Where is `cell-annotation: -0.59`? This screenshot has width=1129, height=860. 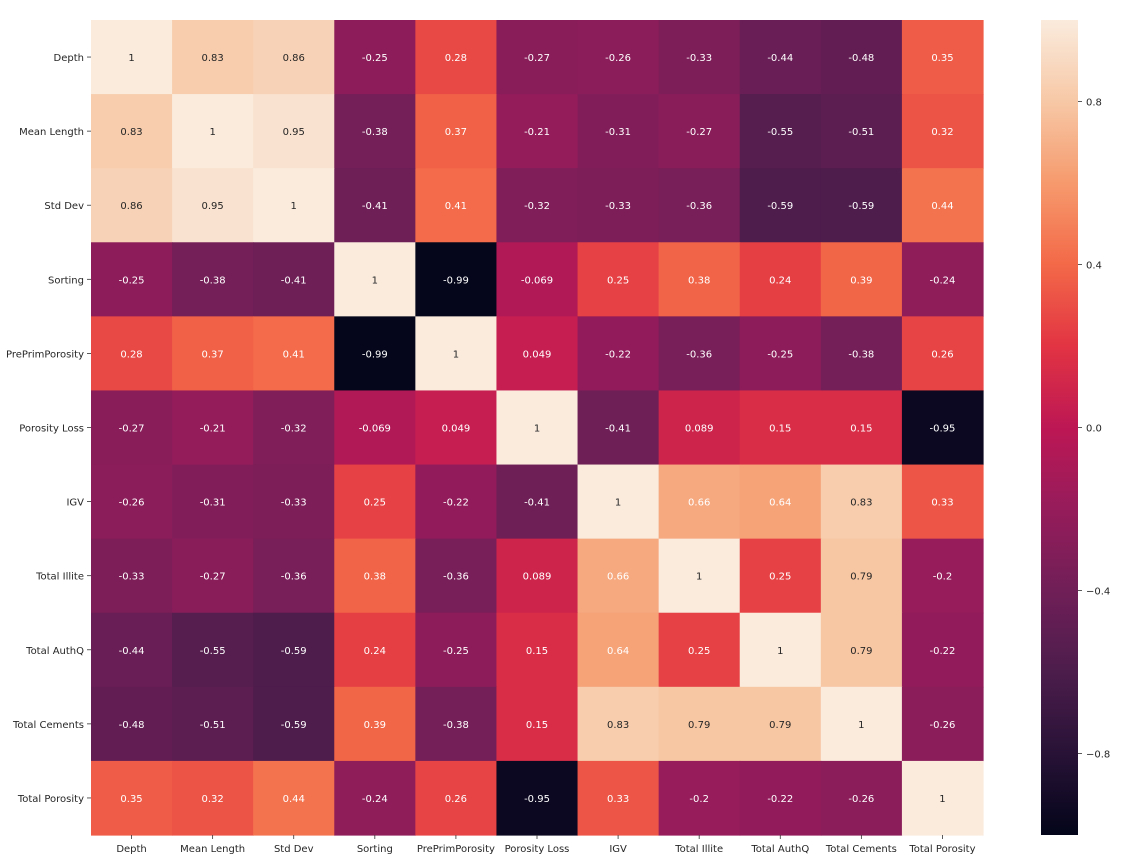
cell-annotation: -0.59 is located at coordinates (780, 206).